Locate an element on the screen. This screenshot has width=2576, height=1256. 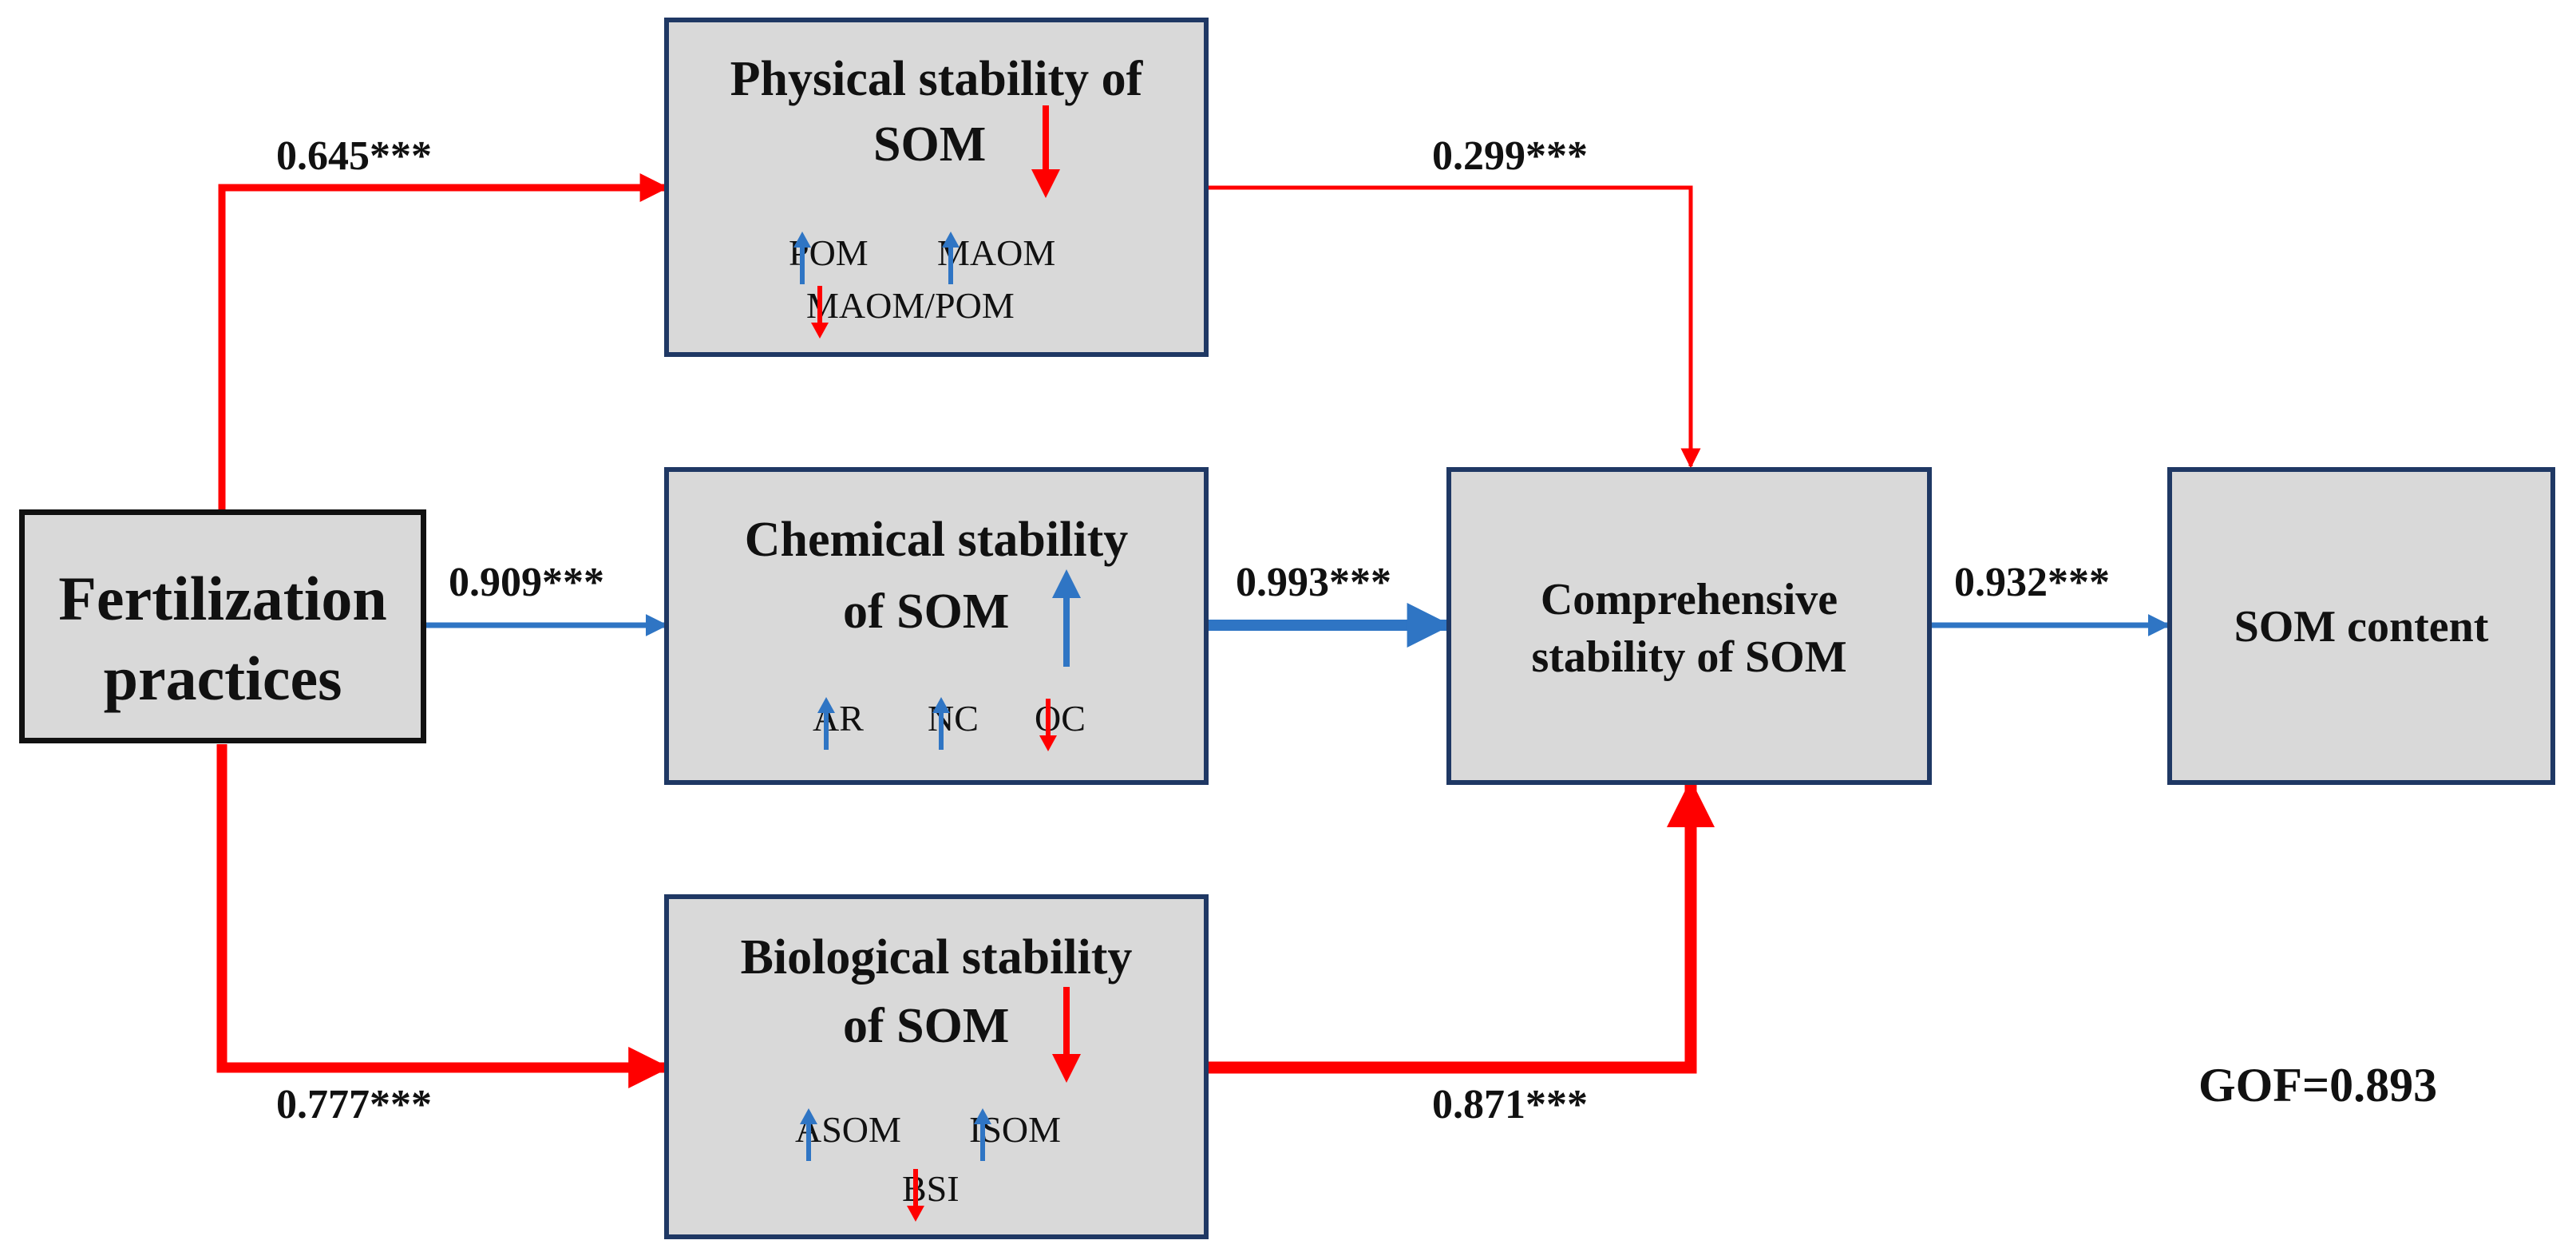
coef-chemical-comprehensive: 0.993*** is located at coordinates (1314, 582).